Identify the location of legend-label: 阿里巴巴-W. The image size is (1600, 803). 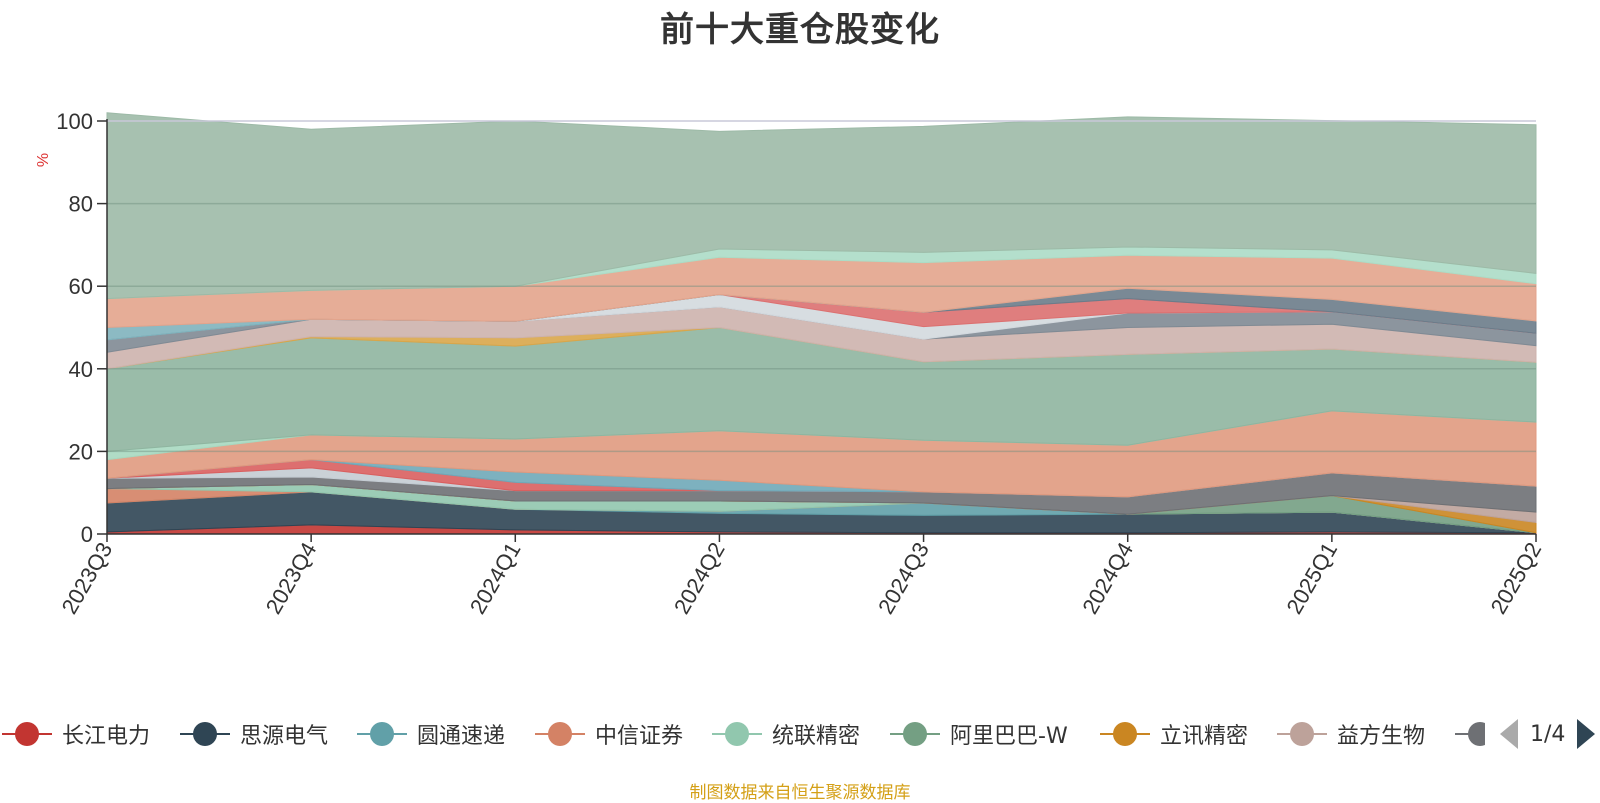
(1009, 736).